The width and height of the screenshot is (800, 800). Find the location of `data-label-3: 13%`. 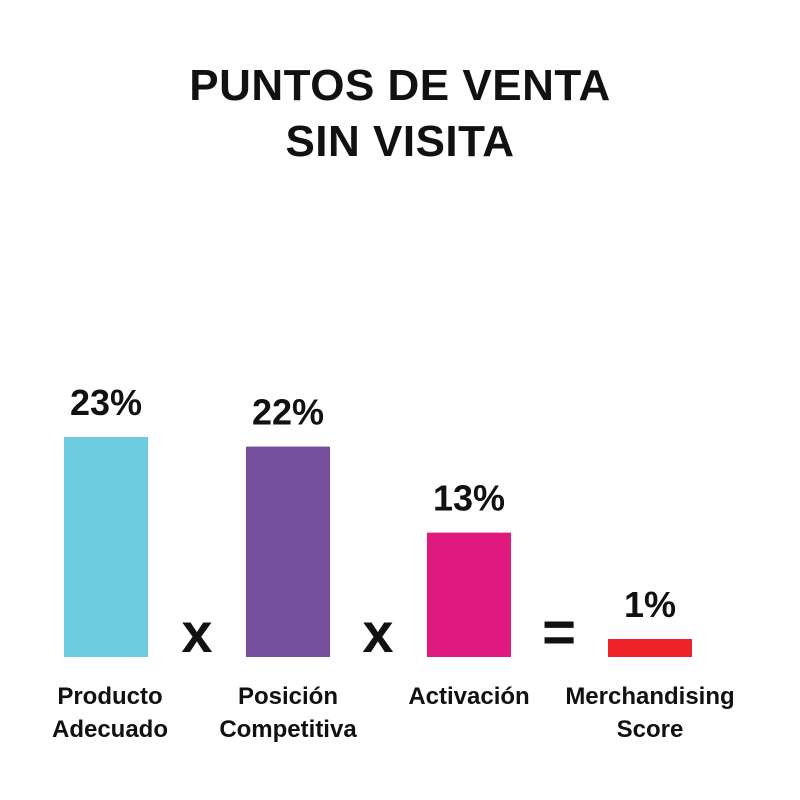

data-label-3: 13% is located at coordinates (469, 498).